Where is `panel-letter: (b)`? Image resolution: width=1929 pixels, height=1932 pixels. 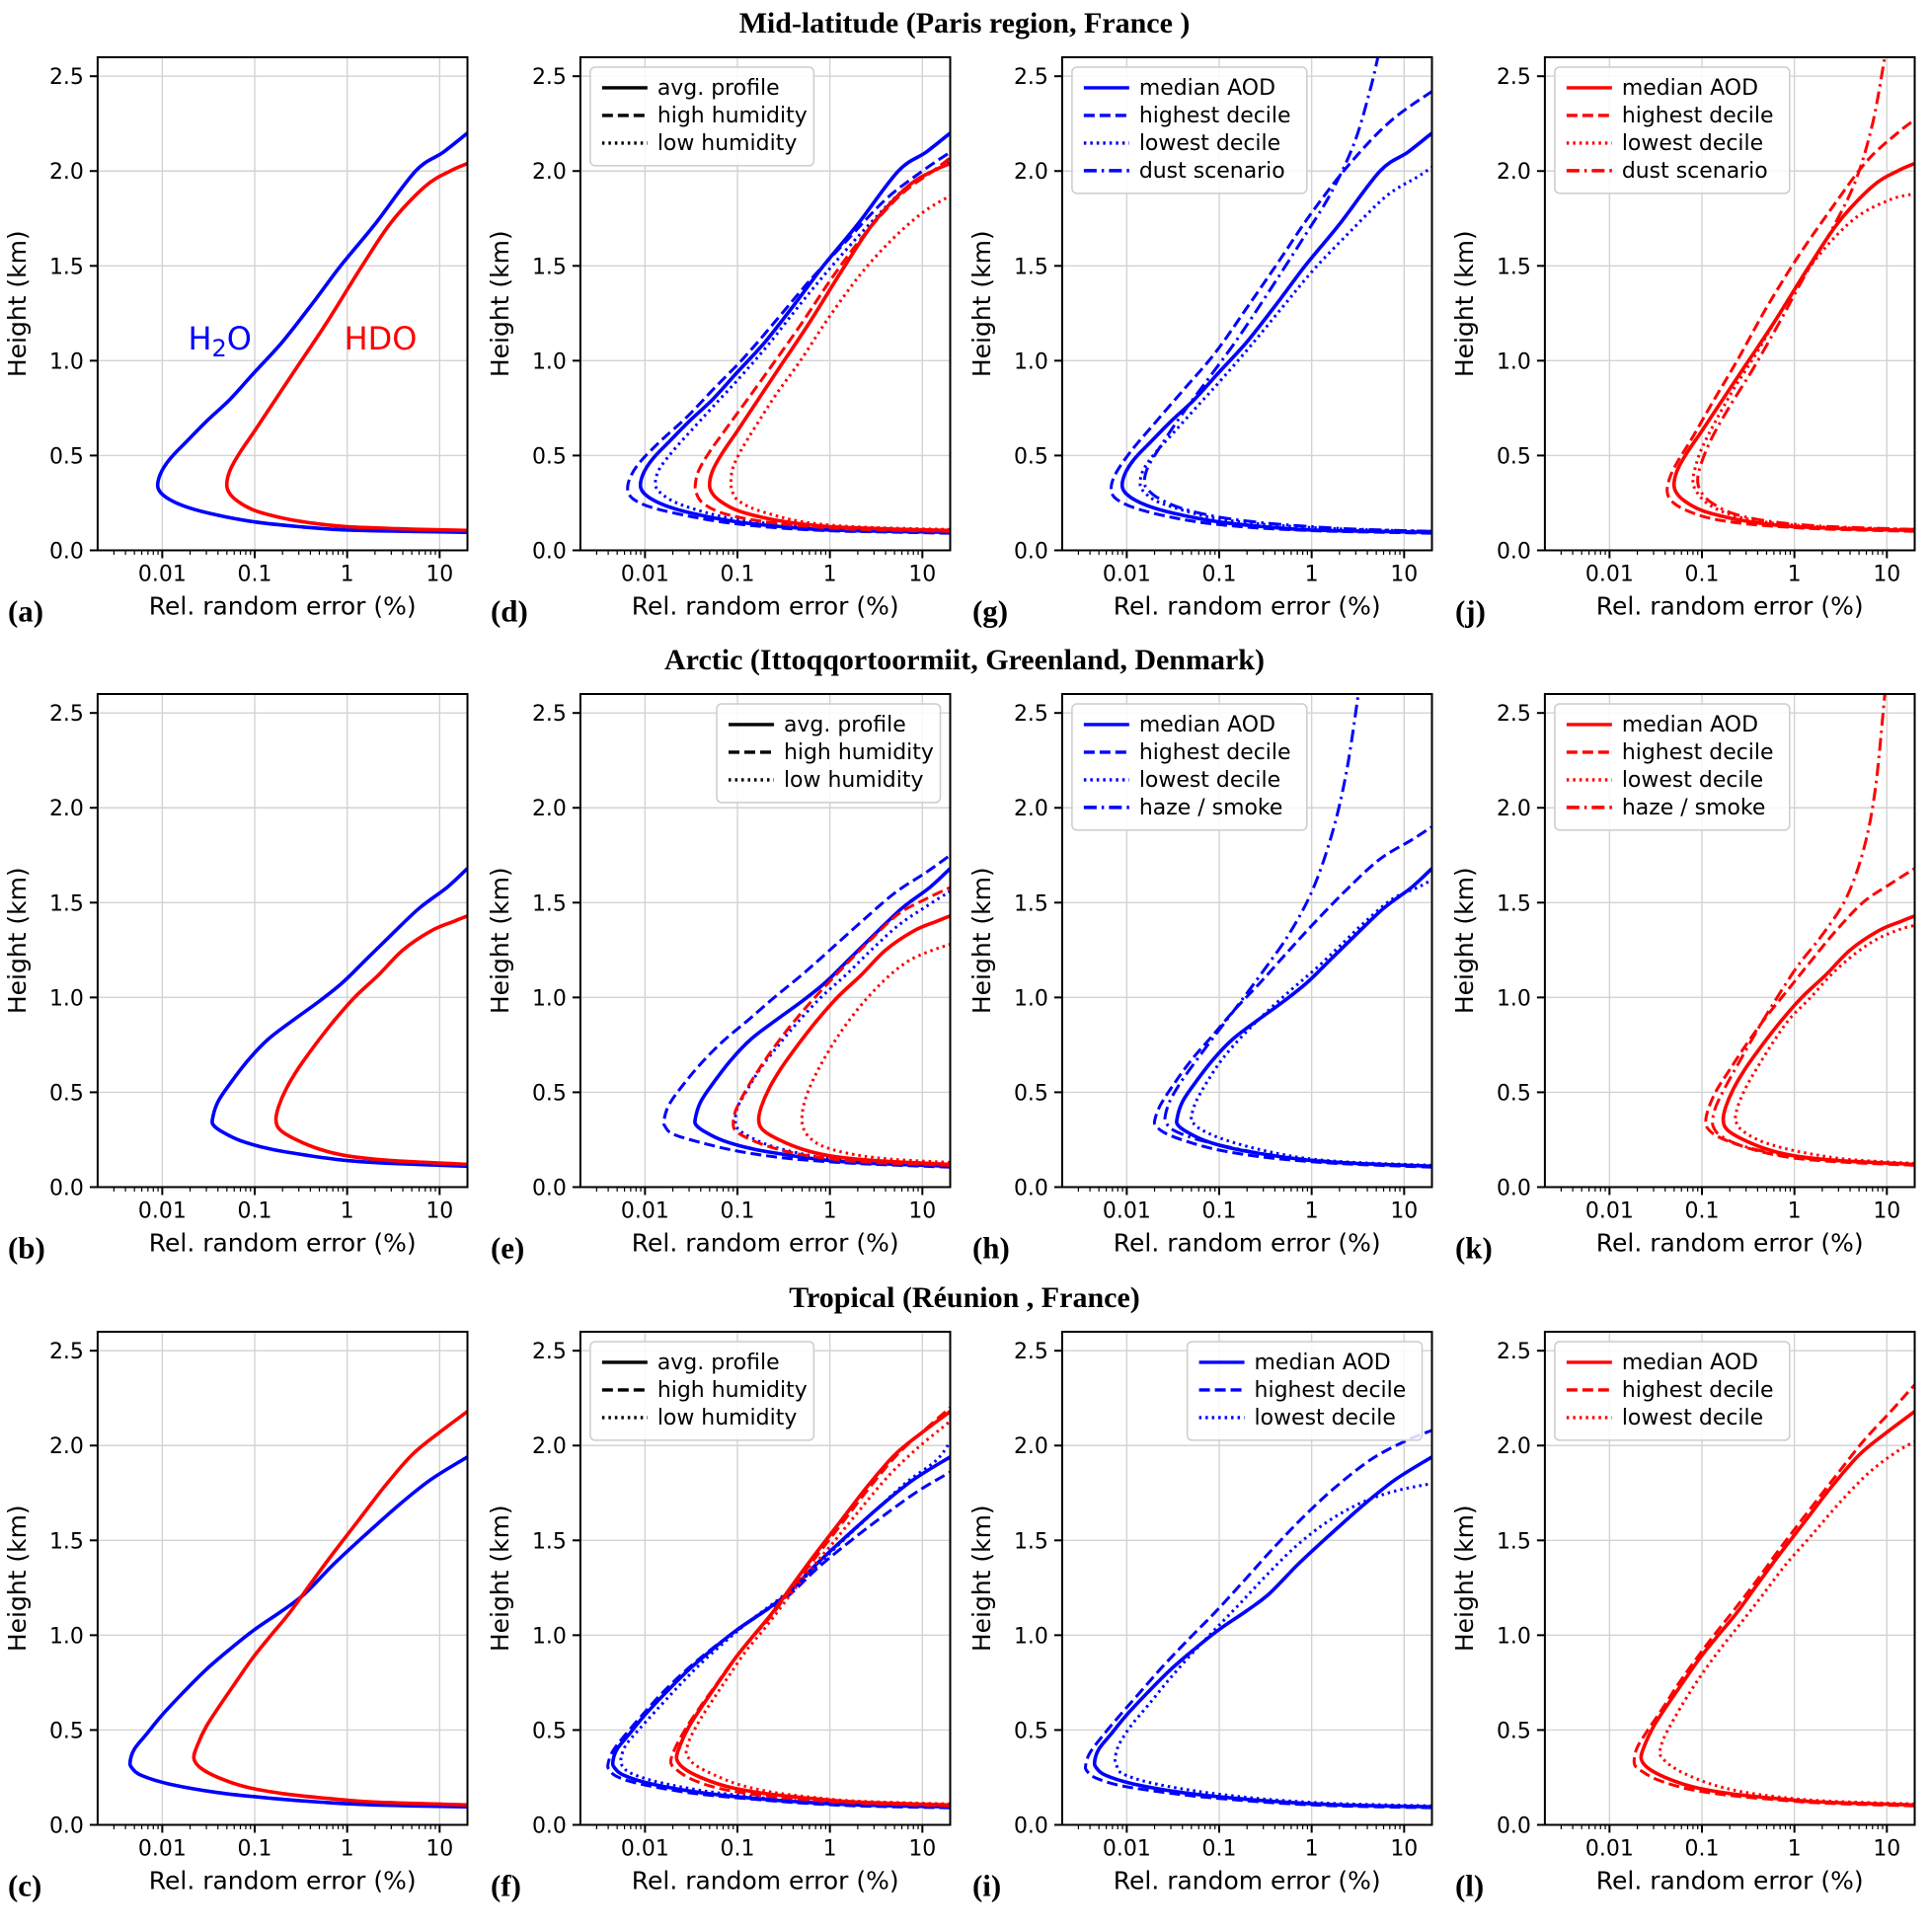
panel-letter: (b) is located at coordinates (26, 1249).